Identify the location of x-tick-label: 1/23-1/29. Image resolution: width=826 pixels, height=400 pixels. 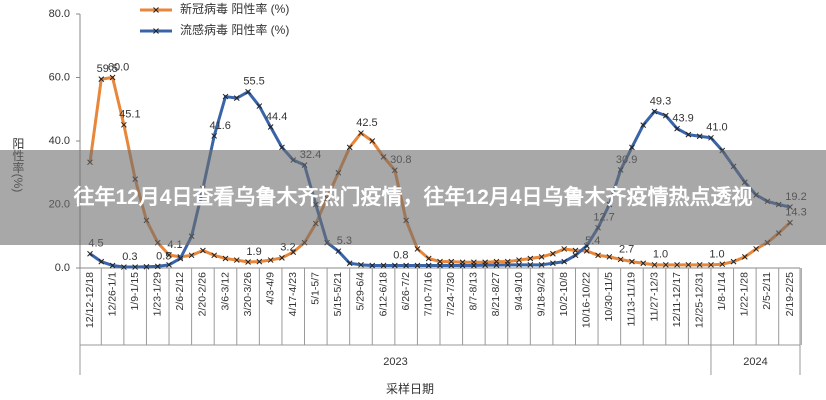
(158, 294).